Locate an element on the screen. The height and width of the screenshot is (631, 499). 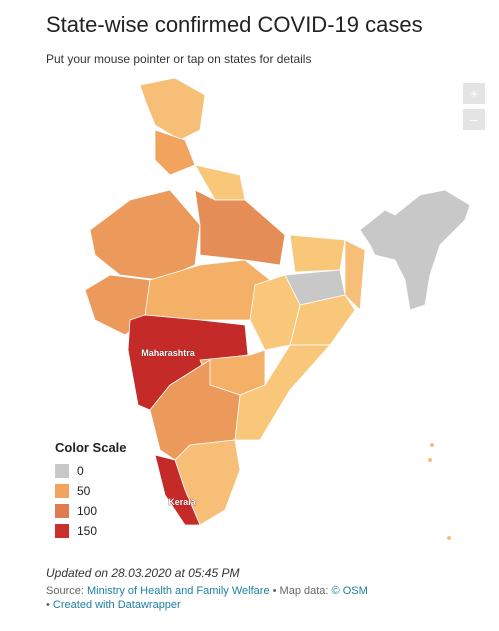
legend-label: 150 is located at coordinates (87, 531).